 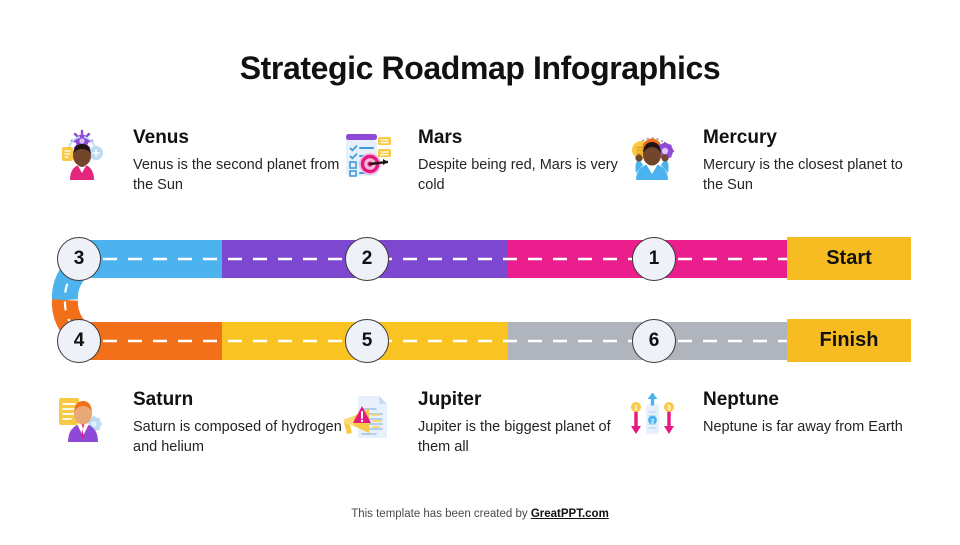 I want to click on roadmap-node-2: 2, so click(x=367, y=259).